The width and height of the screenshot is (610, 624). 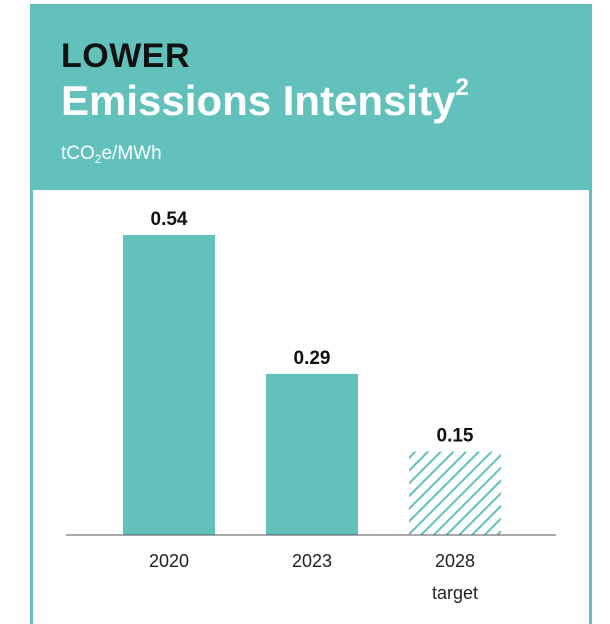 I want to click on title-footnote-marker: 2, so click(x=462, y=87).